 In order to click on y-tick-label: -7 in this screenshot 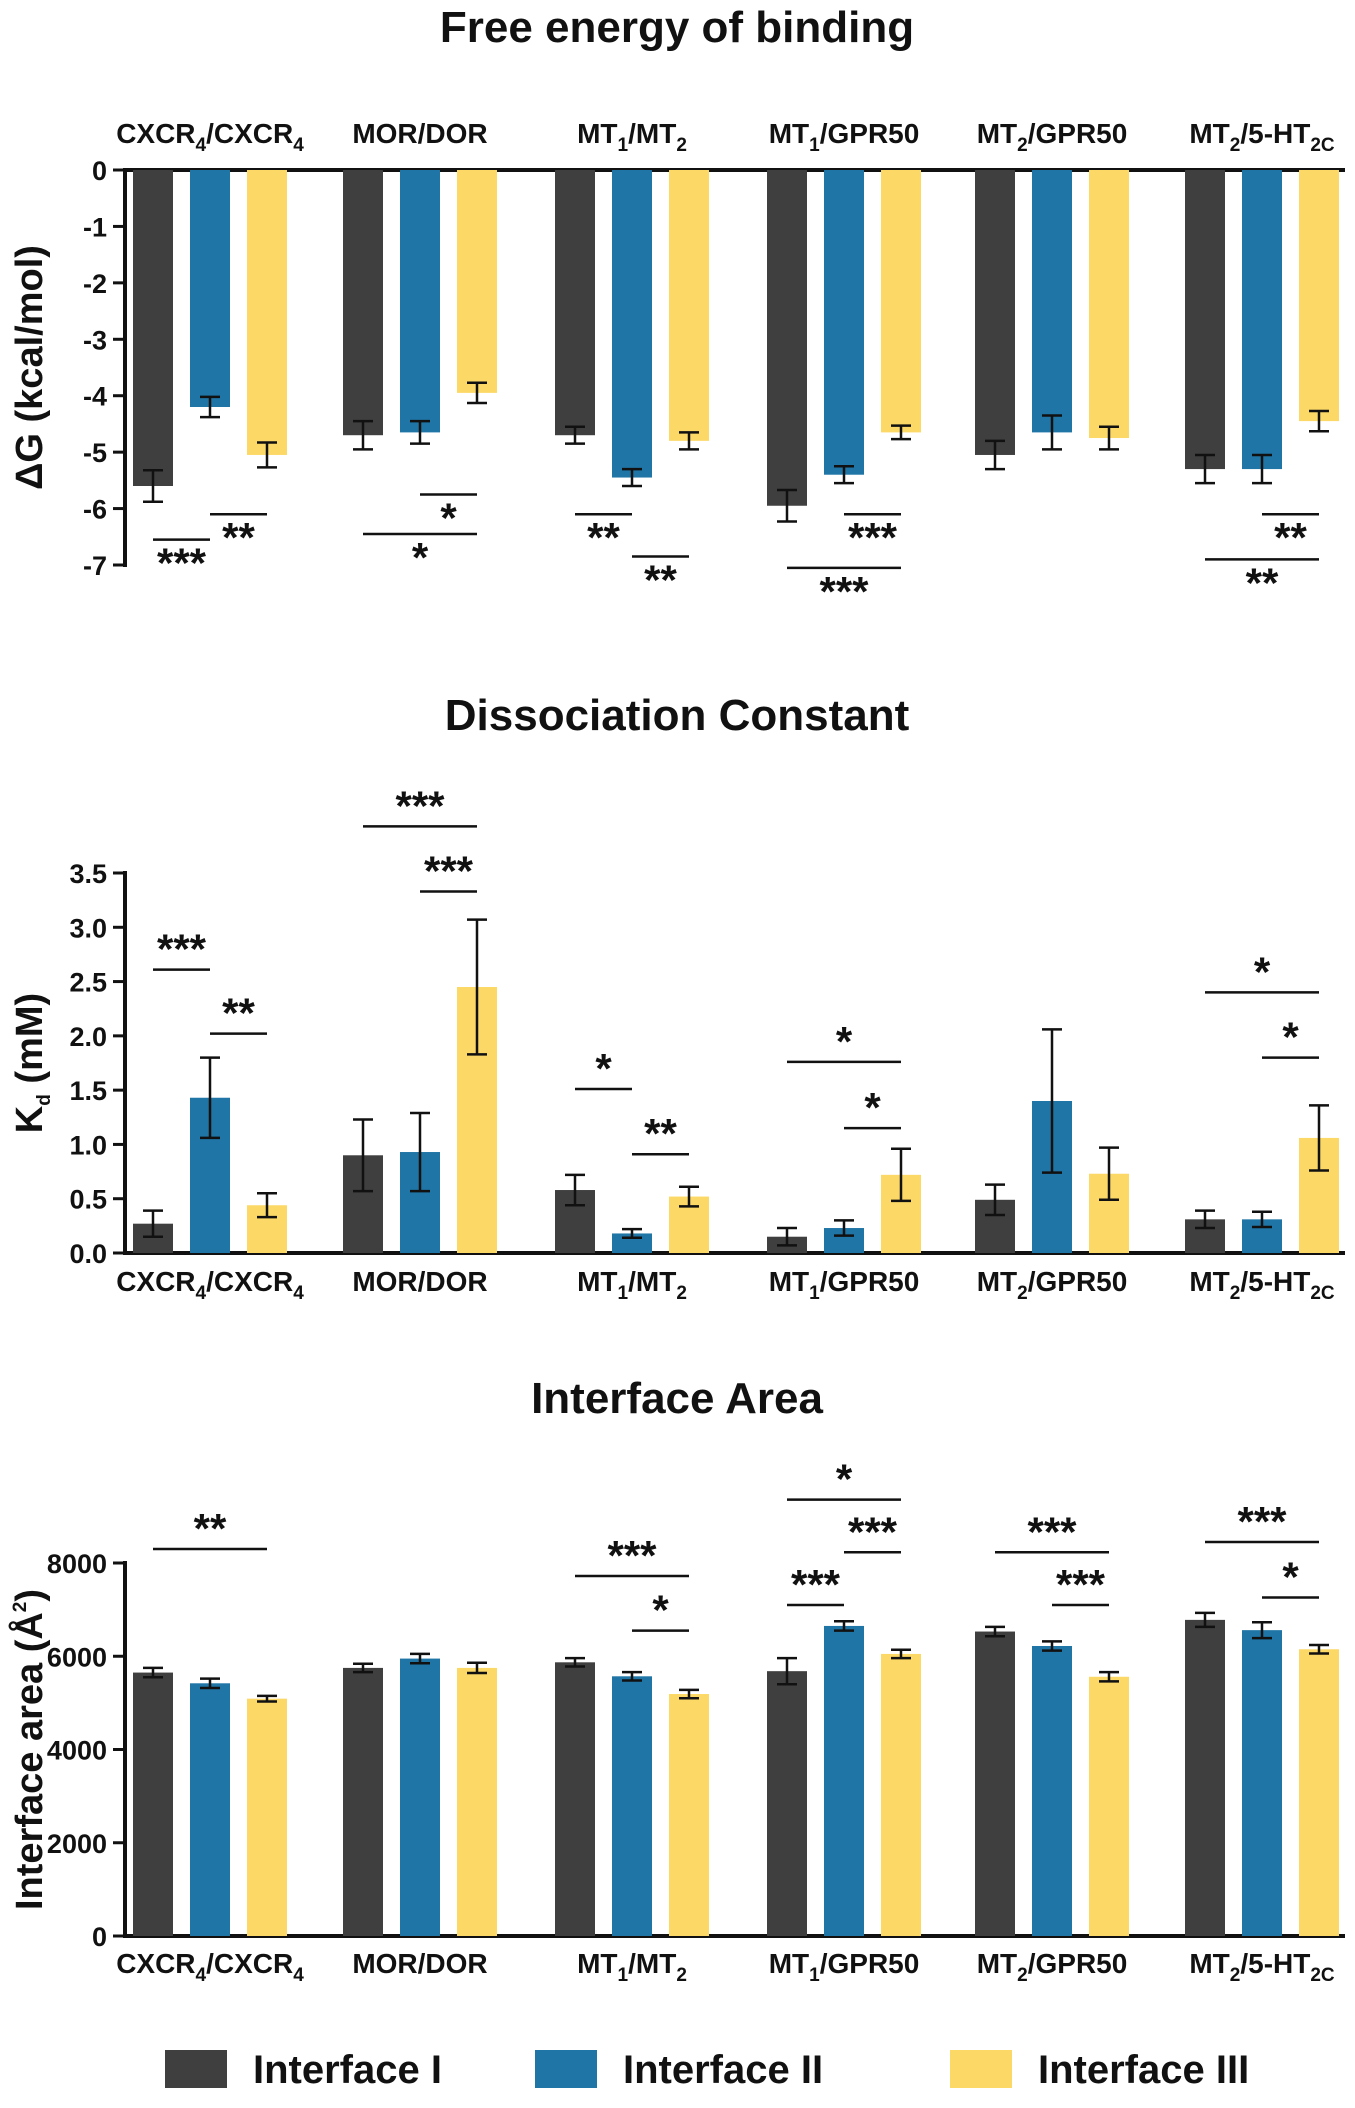, I will do `click(95, 566)`.